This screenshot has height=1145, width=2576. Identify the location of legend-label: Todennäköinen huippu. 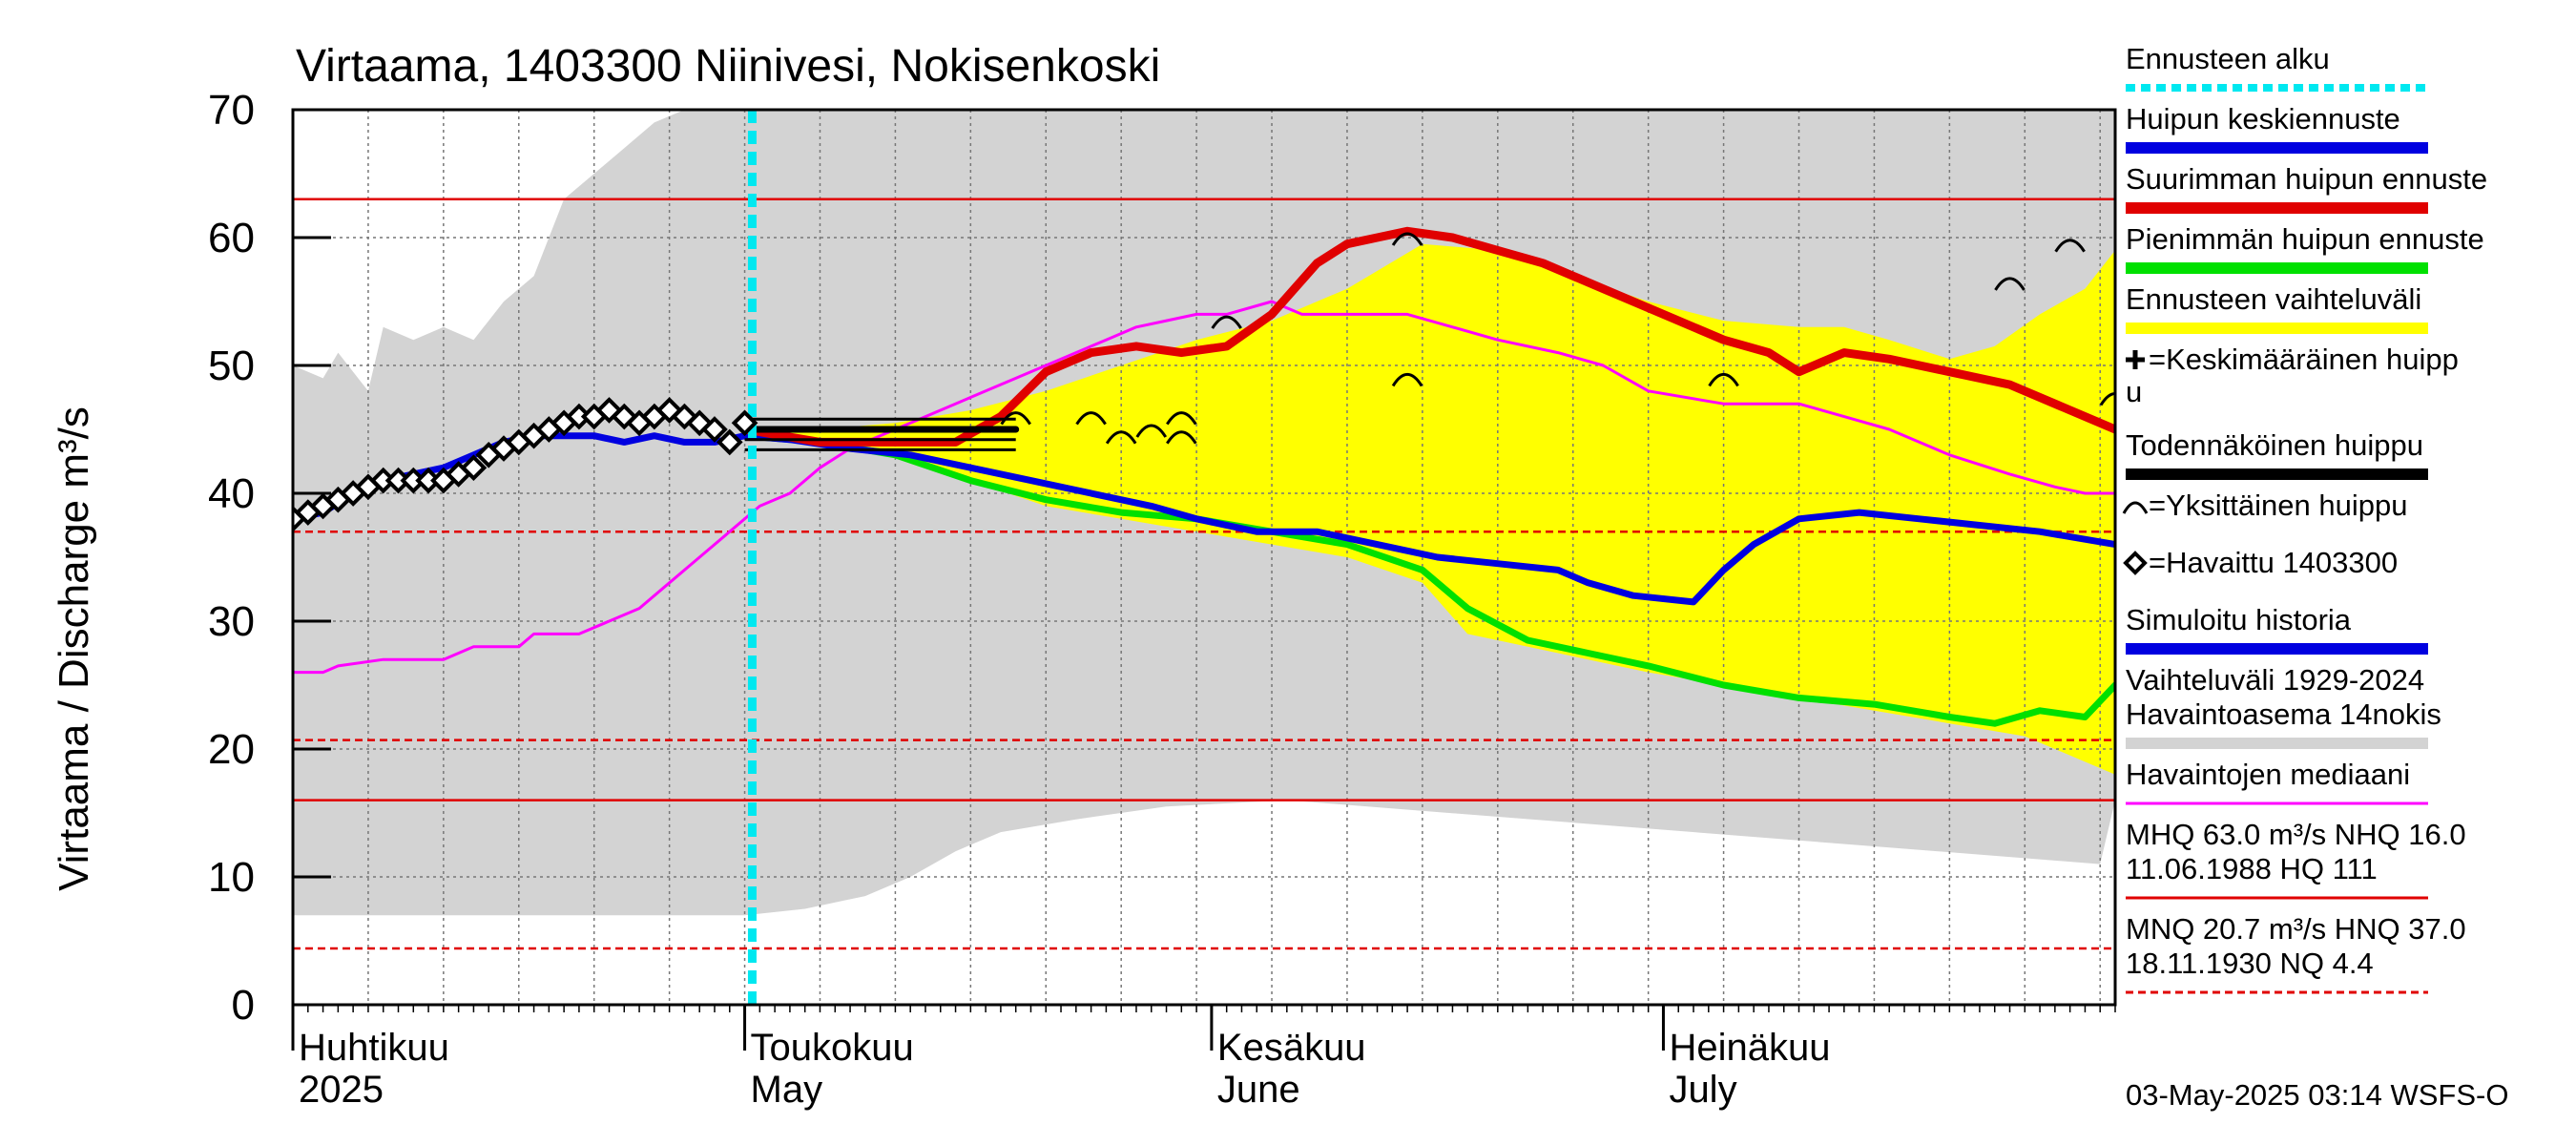
(2274, 445).